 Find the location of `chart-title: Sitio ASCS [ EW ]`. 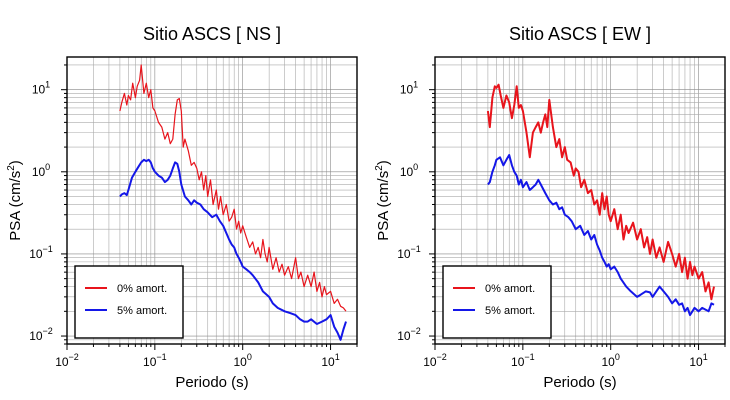

chart-title: Sitio ASCS [ EW ] is located at coordinates (580, 34).